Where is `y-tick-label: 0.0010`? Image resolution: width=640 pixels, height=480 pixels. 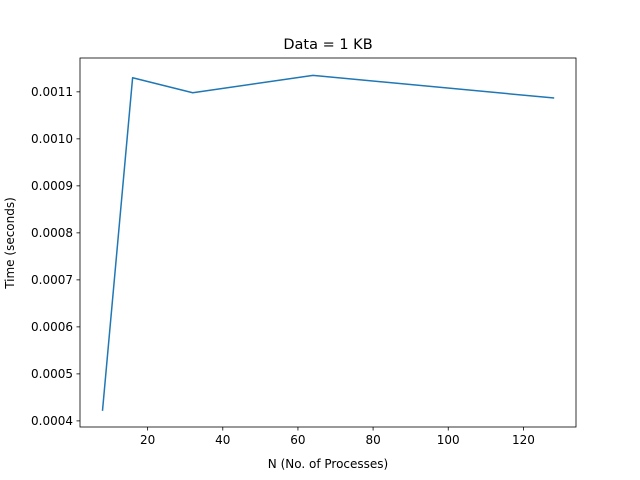
y-tick-label: 0.0010 is located at coordinates (52, 139).